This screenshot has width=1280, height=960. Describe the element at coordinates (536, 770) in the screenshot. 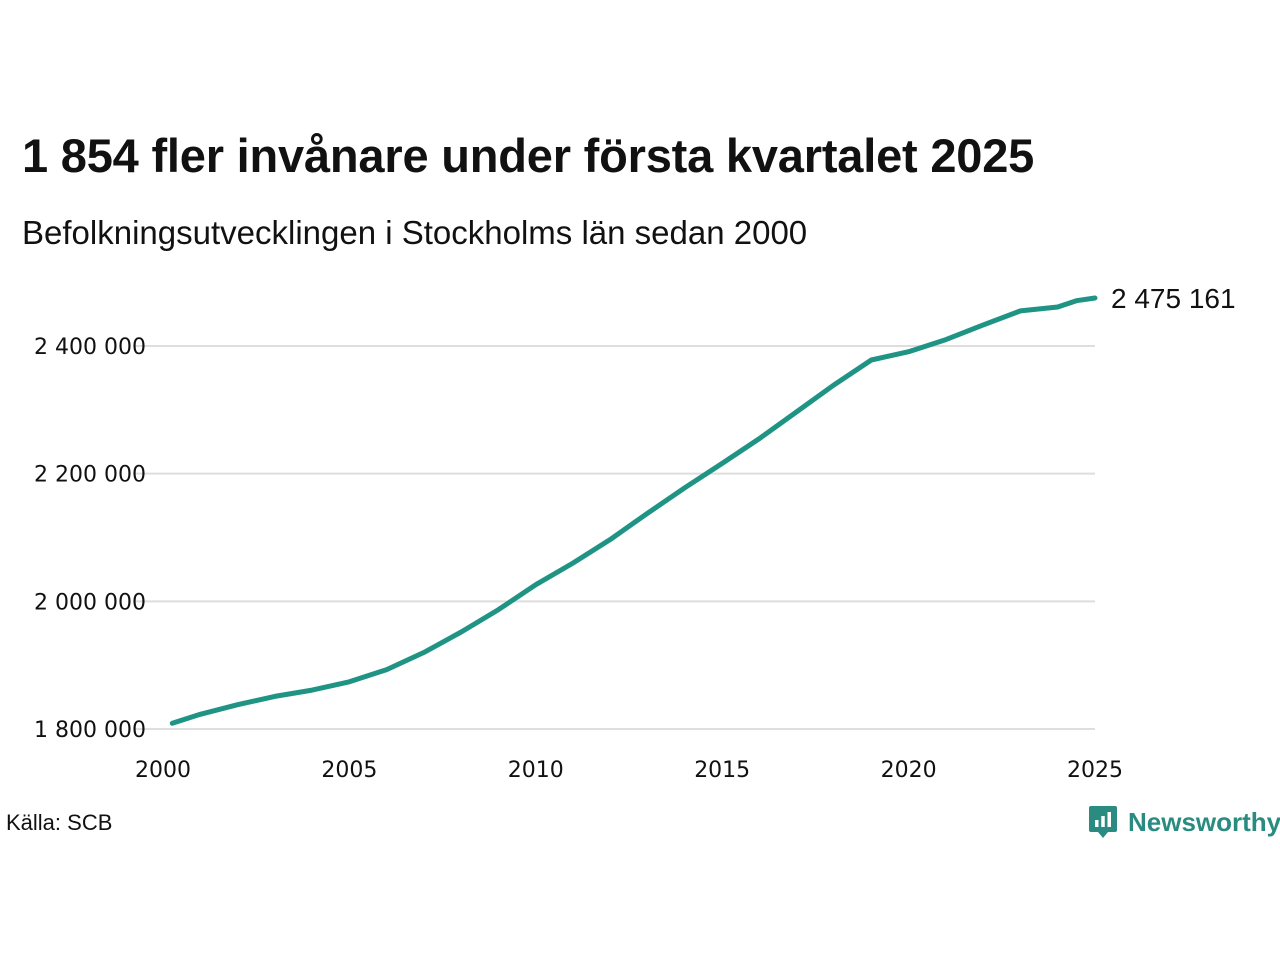

I see `x-tick-label: 2010` at that location.